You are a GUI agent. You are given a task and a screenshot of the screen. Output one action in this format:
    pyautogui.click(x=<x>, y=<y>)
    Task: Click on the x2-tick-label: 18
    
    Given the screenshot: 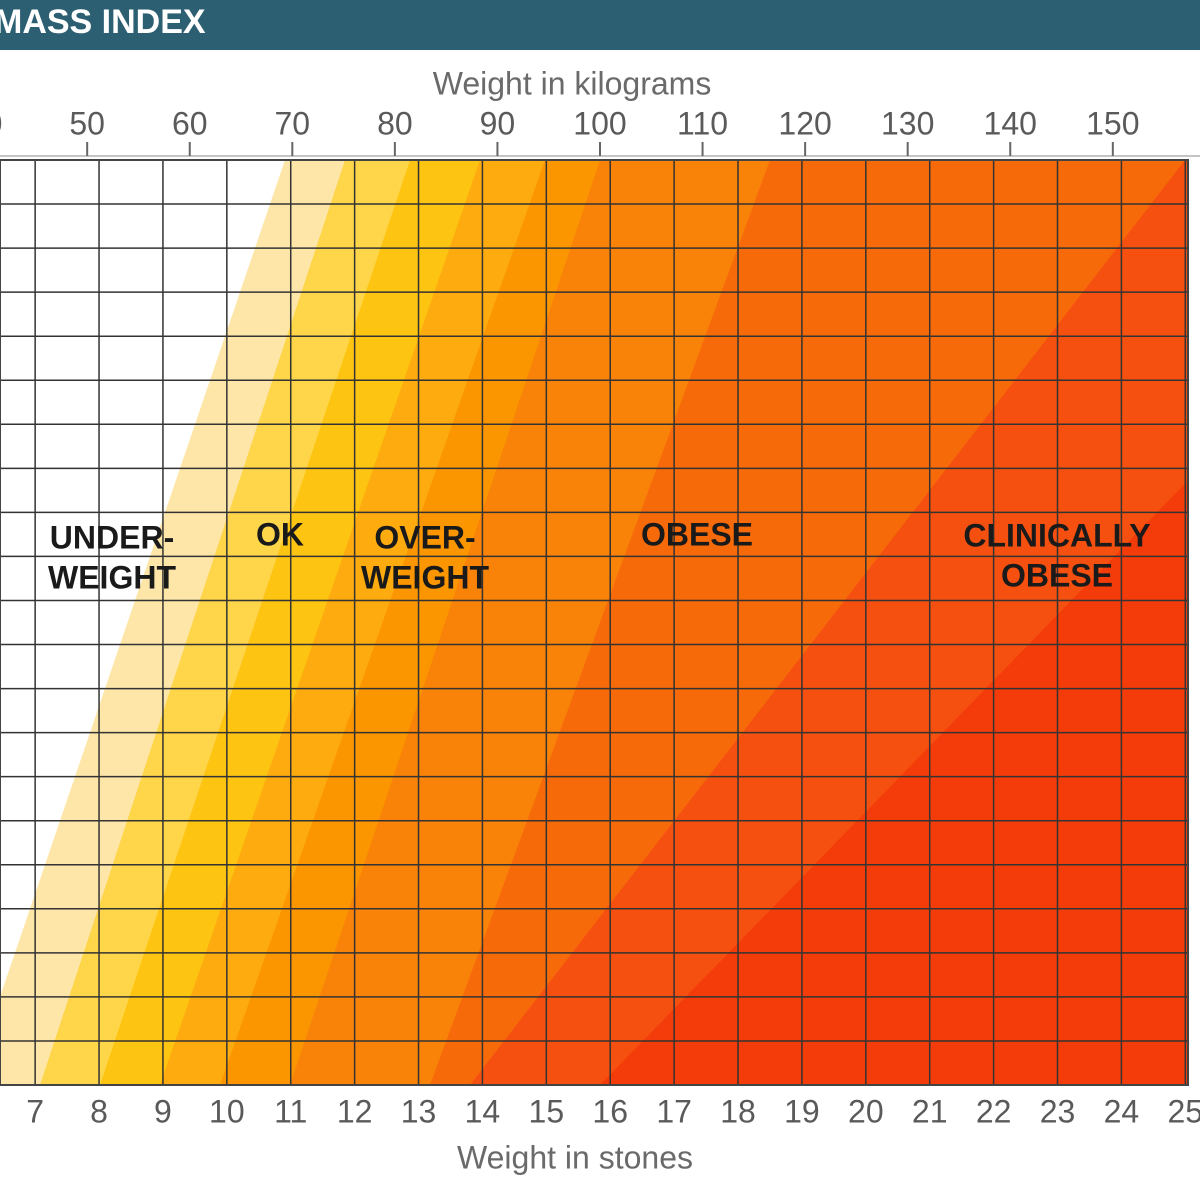 What is the action you would take?
    pyautogui.click(x=738, y=1111)
    